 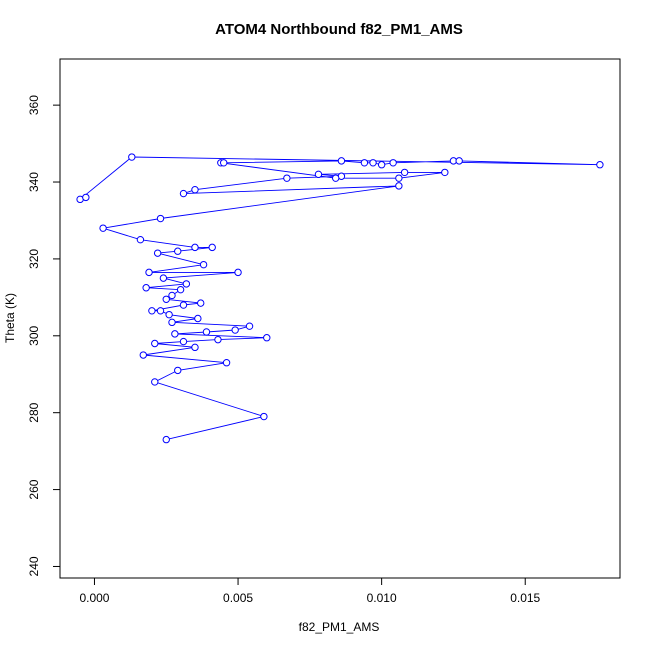 I want to click on y-tick-label: 360, so click(x=34, y=105).